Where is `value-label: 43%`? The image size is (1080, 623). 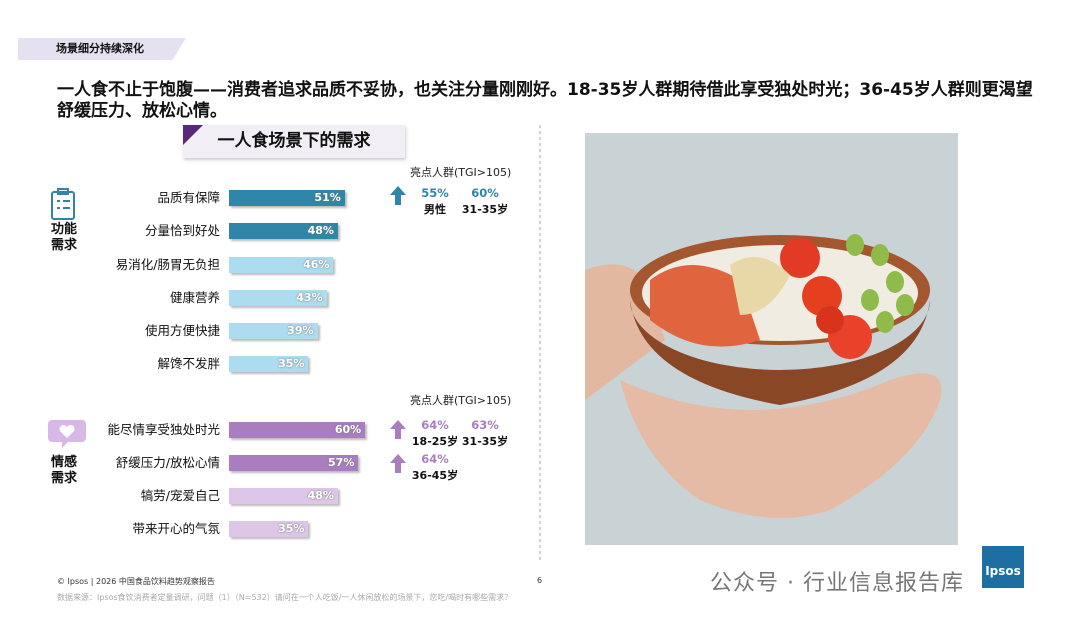 value-label: 43% is located at coordinates (309, 297).